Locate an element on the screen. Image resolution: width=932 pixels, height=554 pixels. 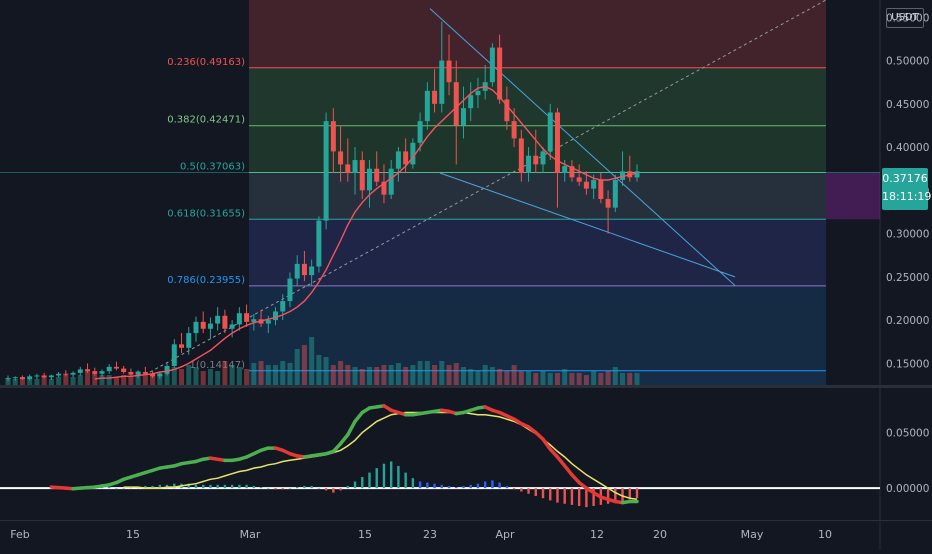
time-tick-label: 12 is located at coordinates (597, 534).